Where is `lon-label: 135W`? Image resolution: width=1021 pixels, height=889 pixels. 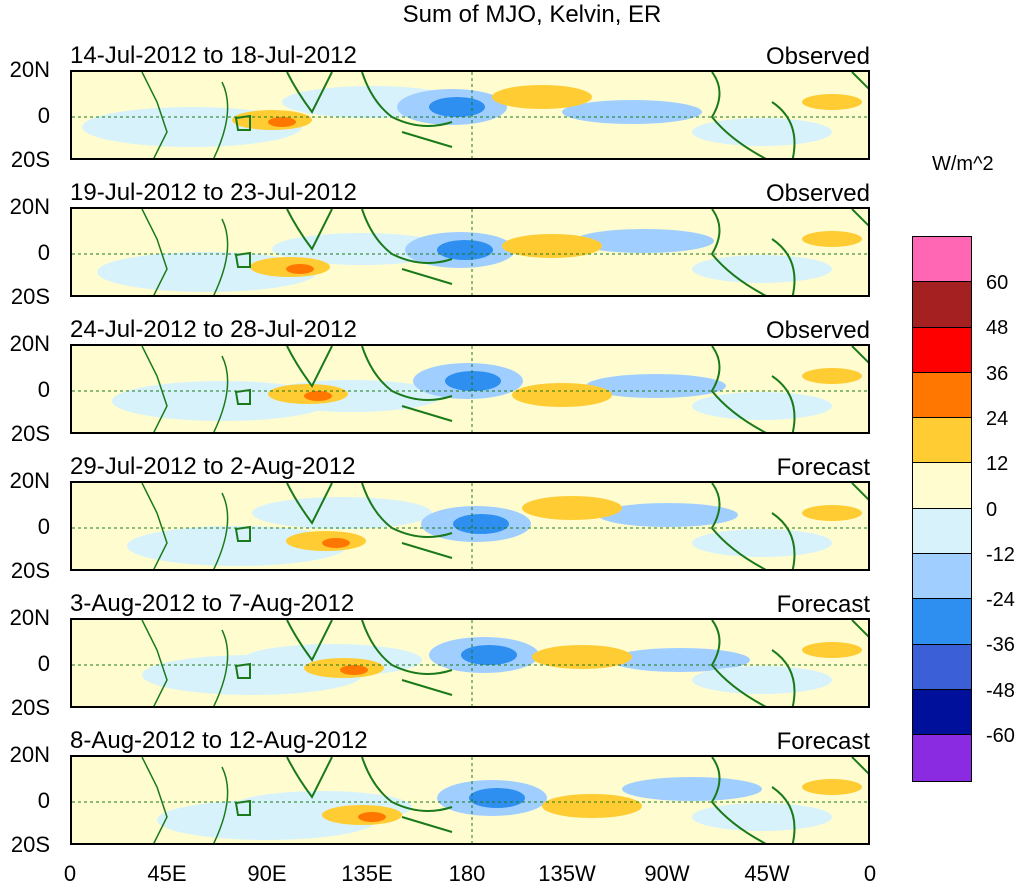 lon-label: 135W is located at coordinates (567, 873).